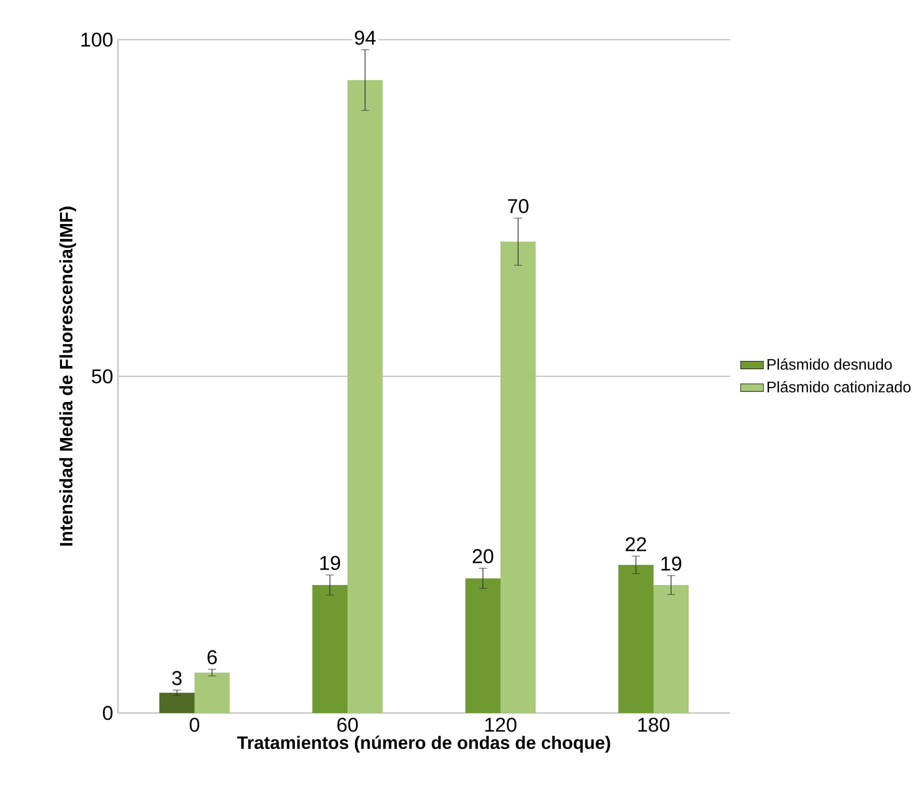 The height and width of the screenshot is (793, 922). I want to click on data-label: 3, so click(177, 678).